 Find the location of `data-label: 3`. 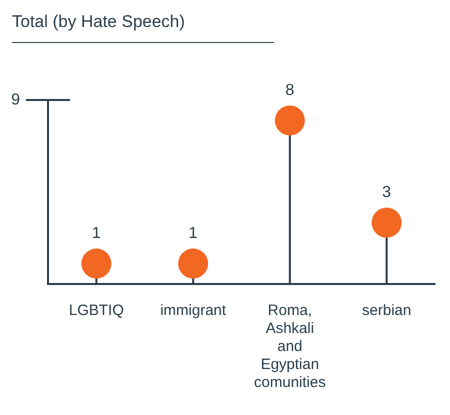

data-label: 3 is located at coordinates (387, 193).